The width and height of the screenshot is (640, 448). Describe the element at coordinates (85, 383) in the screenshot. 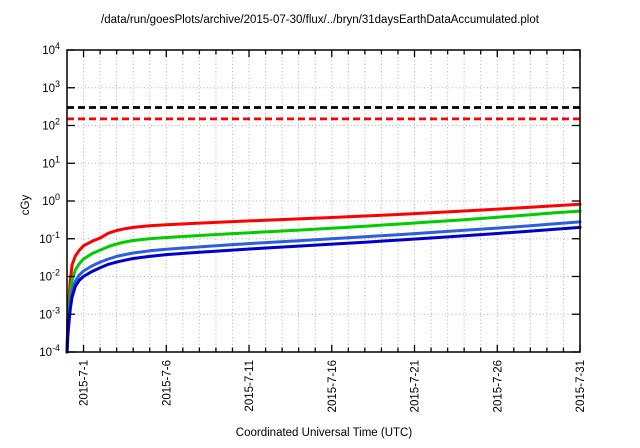

I see `x-tick-label: 2015-7-1` at that location.